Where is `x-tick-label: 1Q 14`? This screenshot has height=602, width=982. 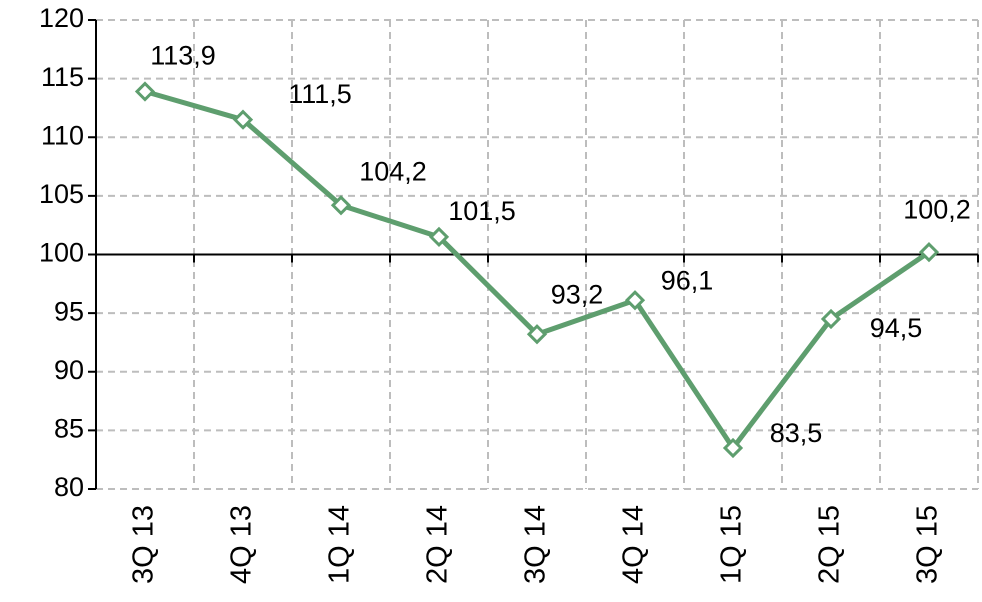 x-tick-label: 1Q 14 is located at coordinates (340, 544).